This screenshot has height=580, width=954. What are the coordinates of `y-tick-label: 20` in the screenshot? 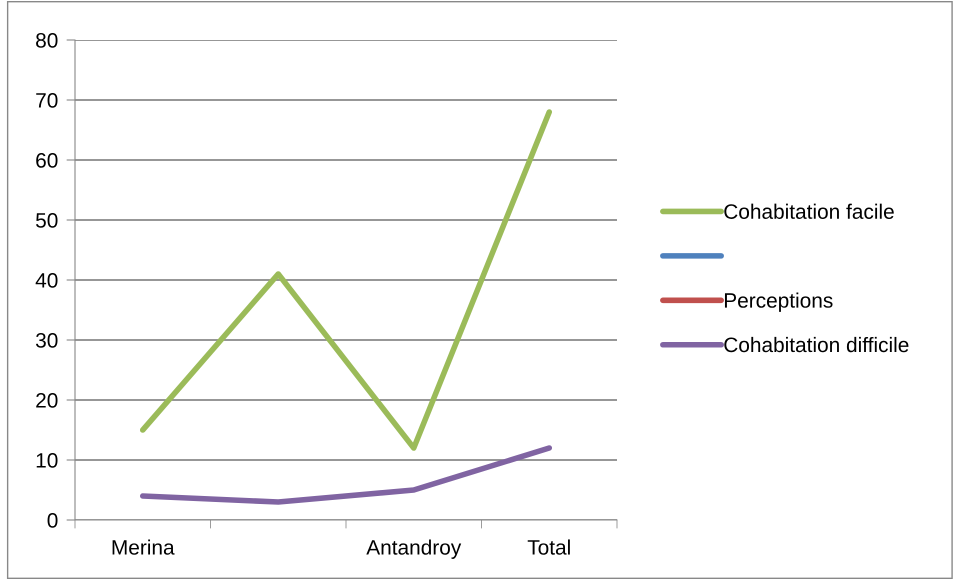 It's located at (47, 400).